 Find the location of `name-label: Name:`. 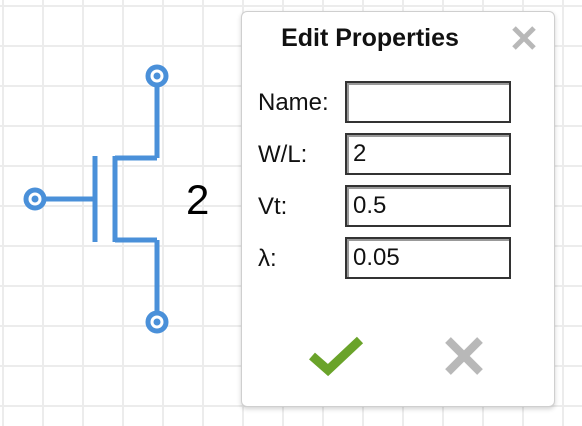

name-label: Name: is located at coordinates (293, 102).